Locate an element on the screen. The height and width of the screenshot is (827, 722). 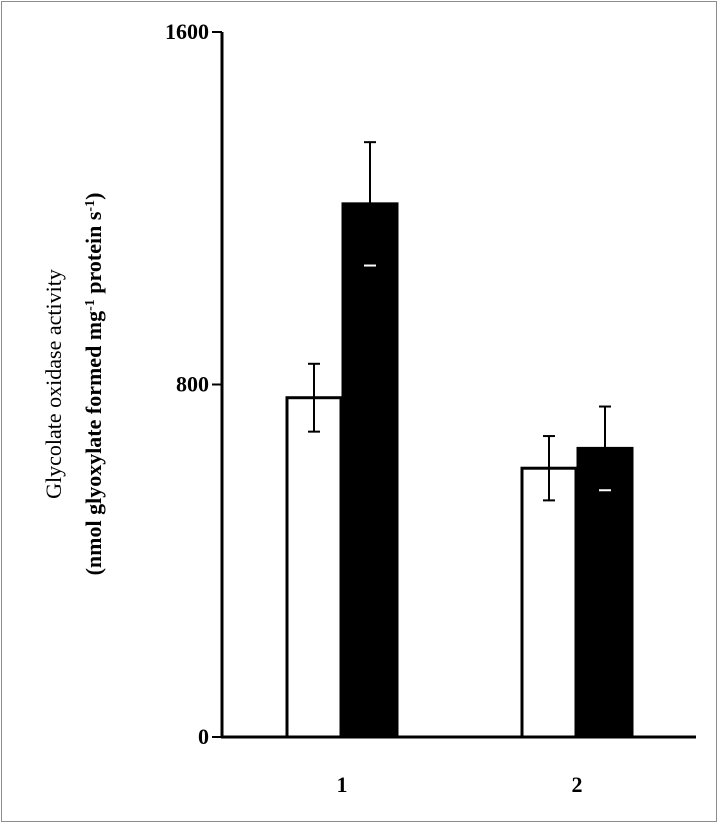
y-axis-title-sup1: -1 is located at coordinates (90, 305).